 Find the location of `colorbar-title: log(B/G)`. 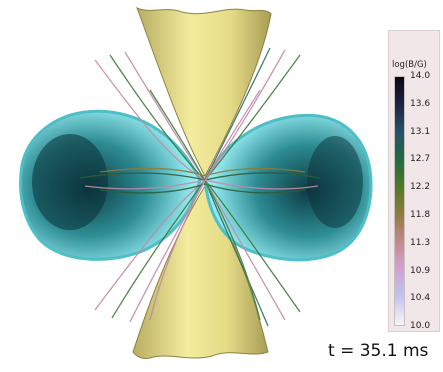

colorbar-title: log(B/G) is located at coordinates (409, 65).